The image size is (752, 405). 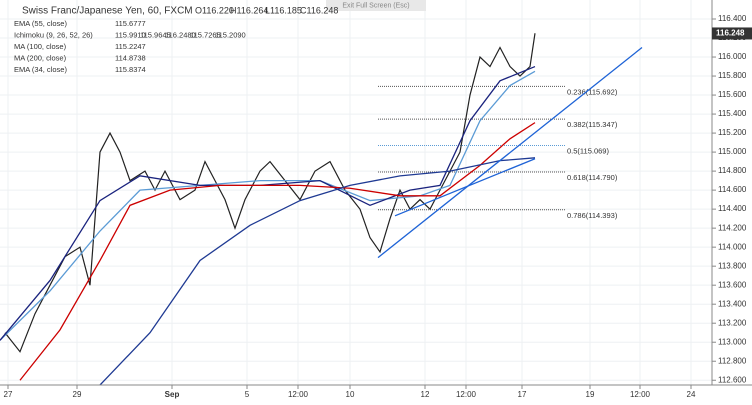 What do you see at coordinates (592, 177) in the screenshot?
I see `fib-label: 0.618(114.790)` at bounding box center [592, 177].